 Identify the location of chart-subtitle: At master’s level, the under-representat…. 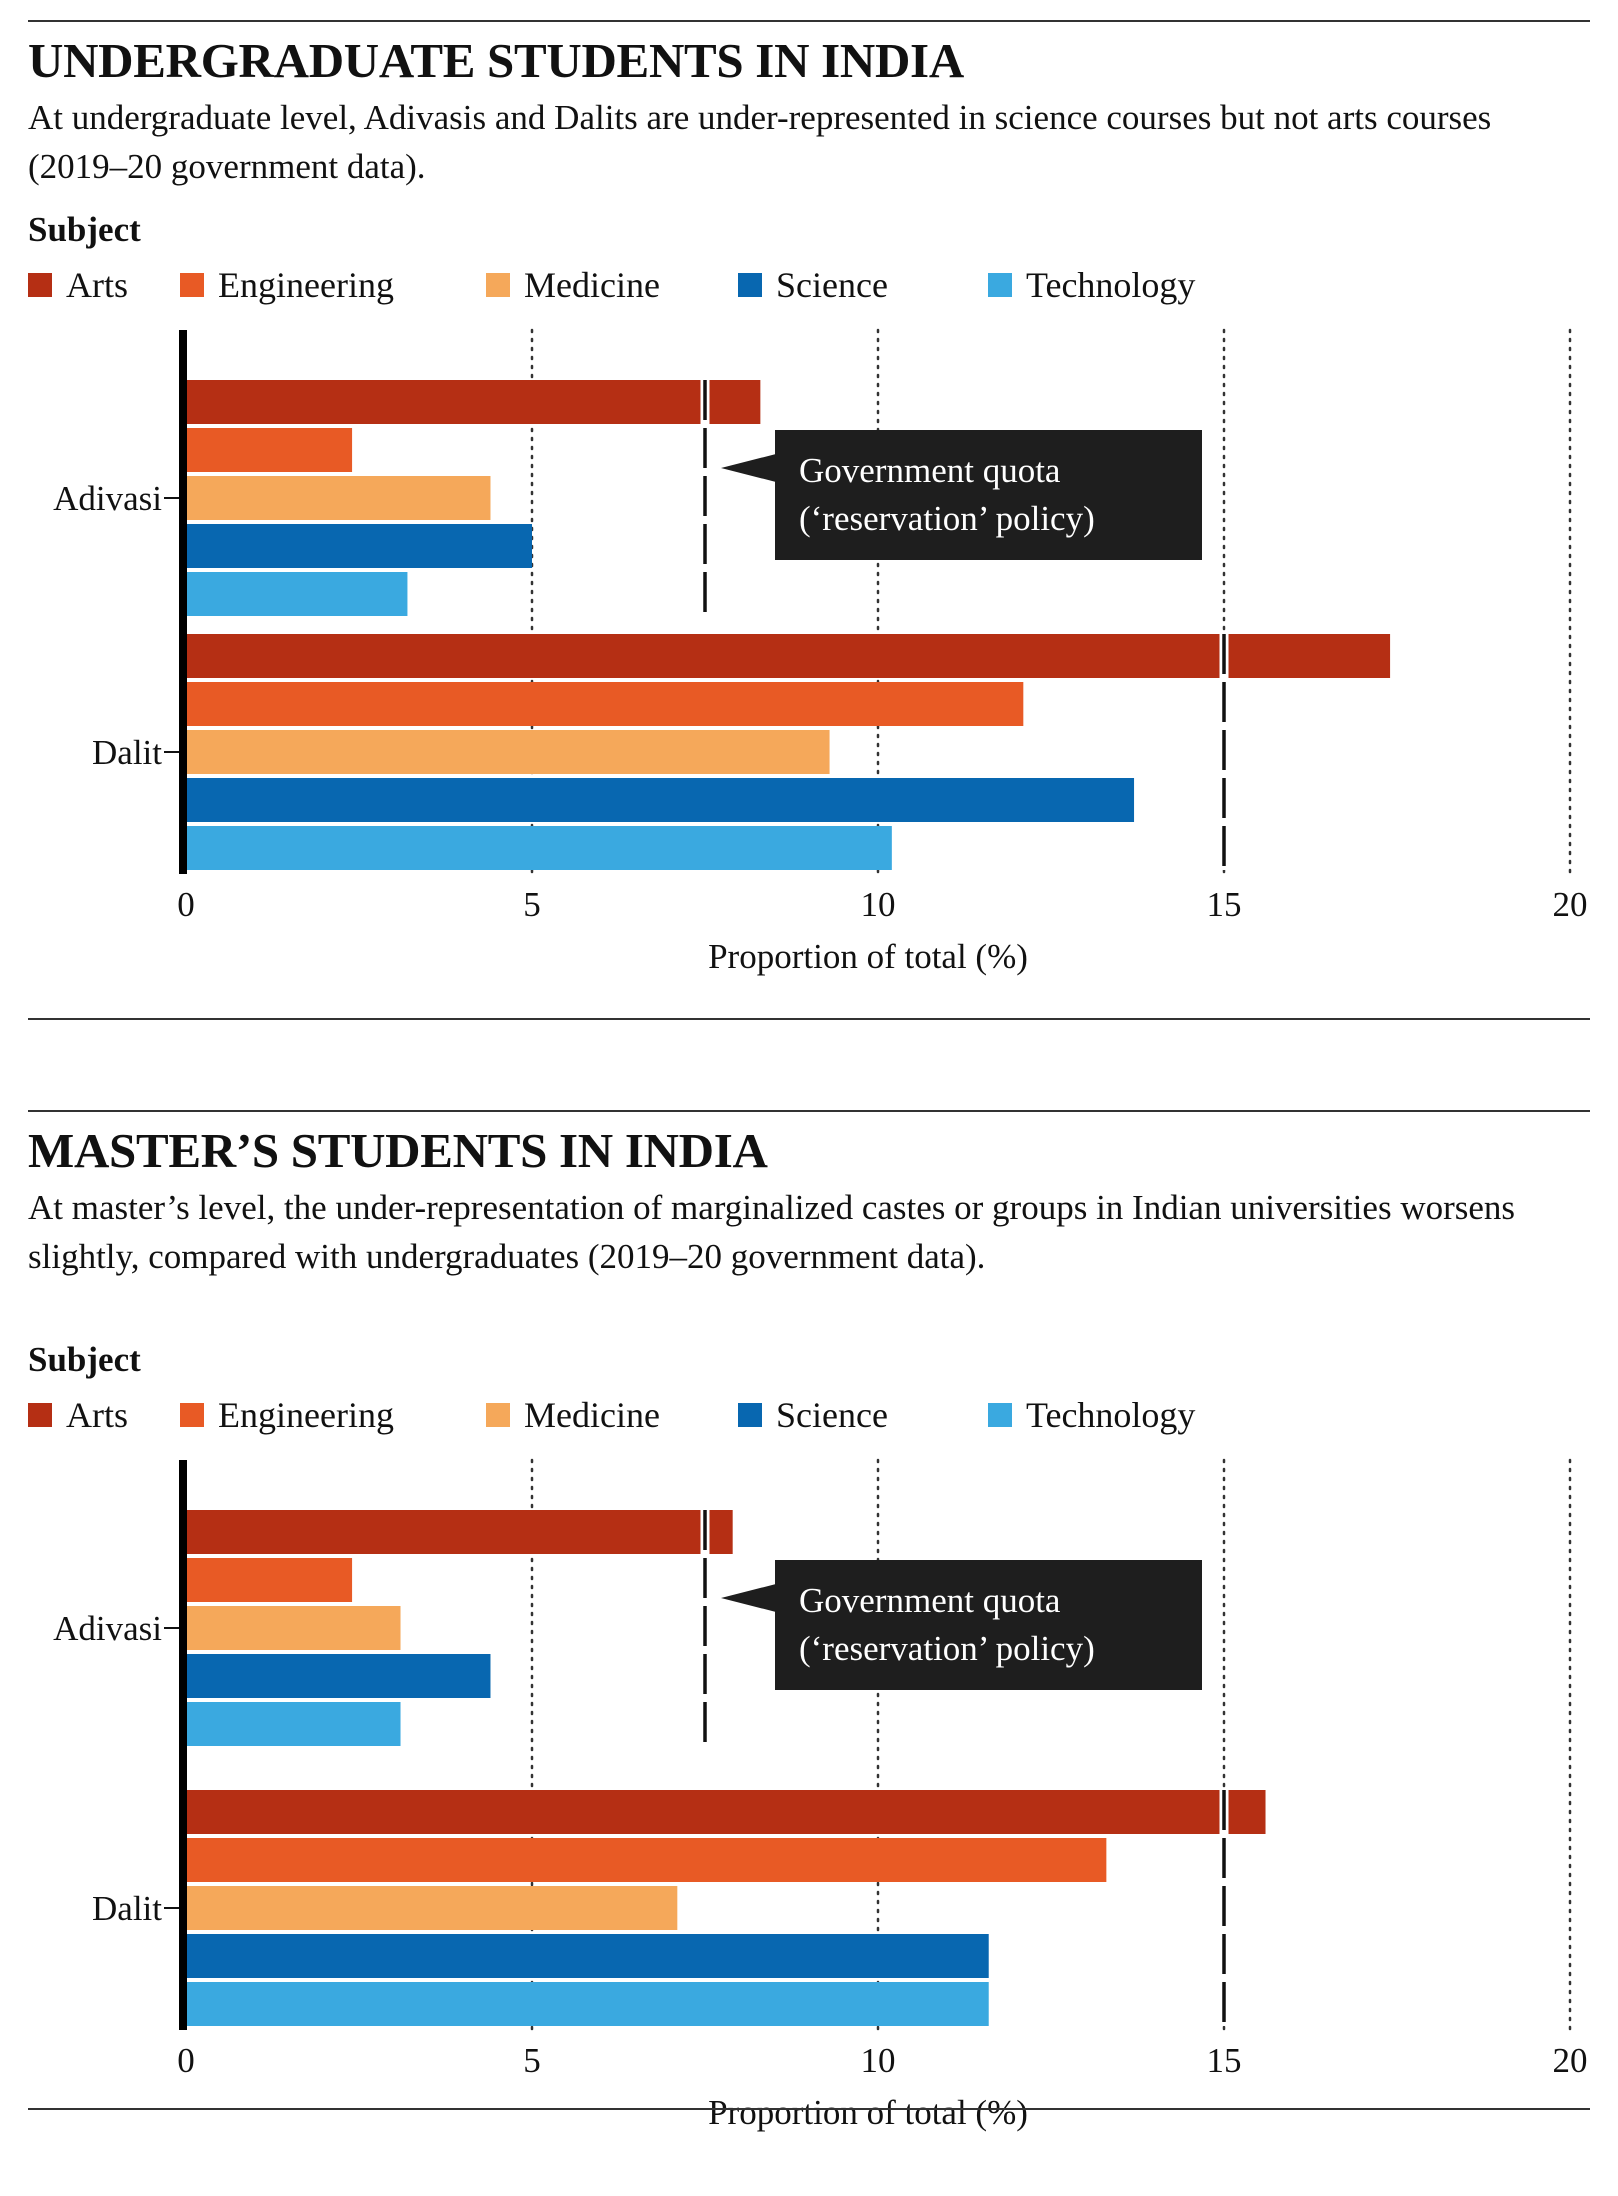
(772, 1232).